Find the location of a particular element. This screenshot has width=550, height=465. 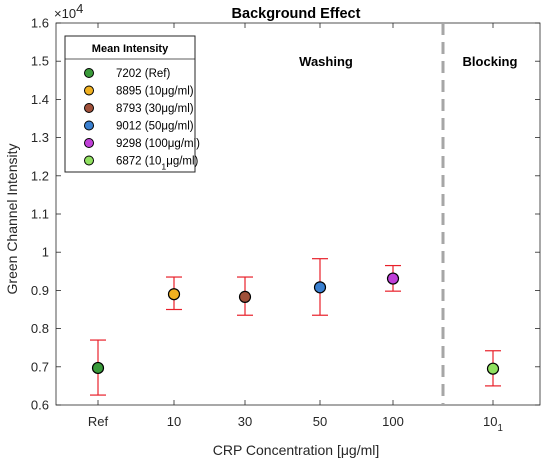

region-label-washing: Washing is located at coordinates (326, 61).